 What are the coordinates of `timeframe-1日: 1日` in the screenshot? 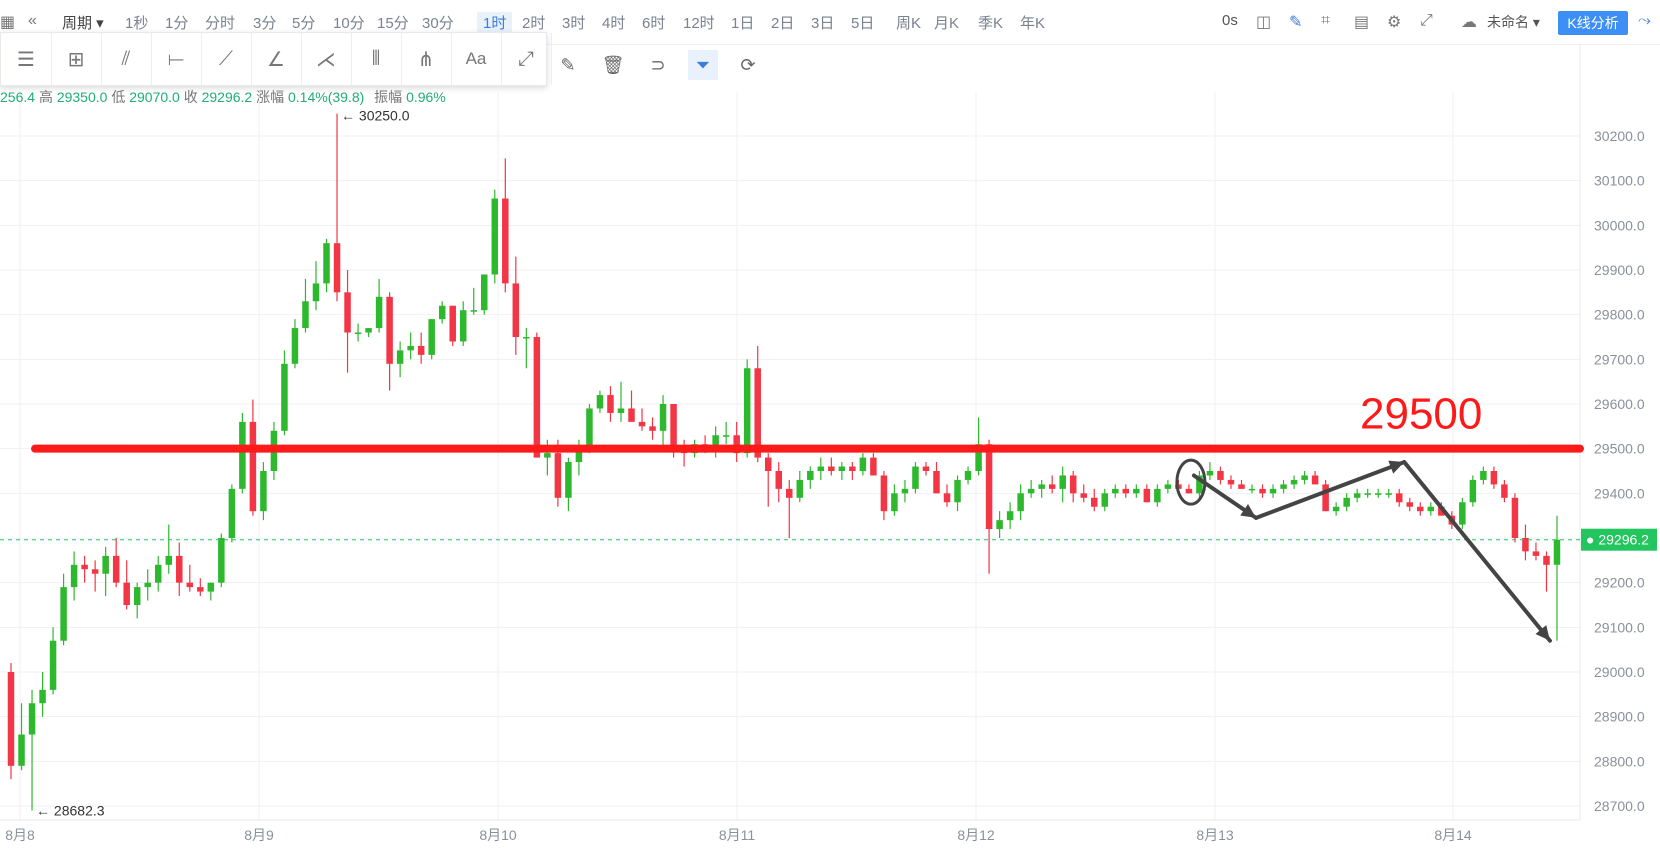 It's located at (743, 23).